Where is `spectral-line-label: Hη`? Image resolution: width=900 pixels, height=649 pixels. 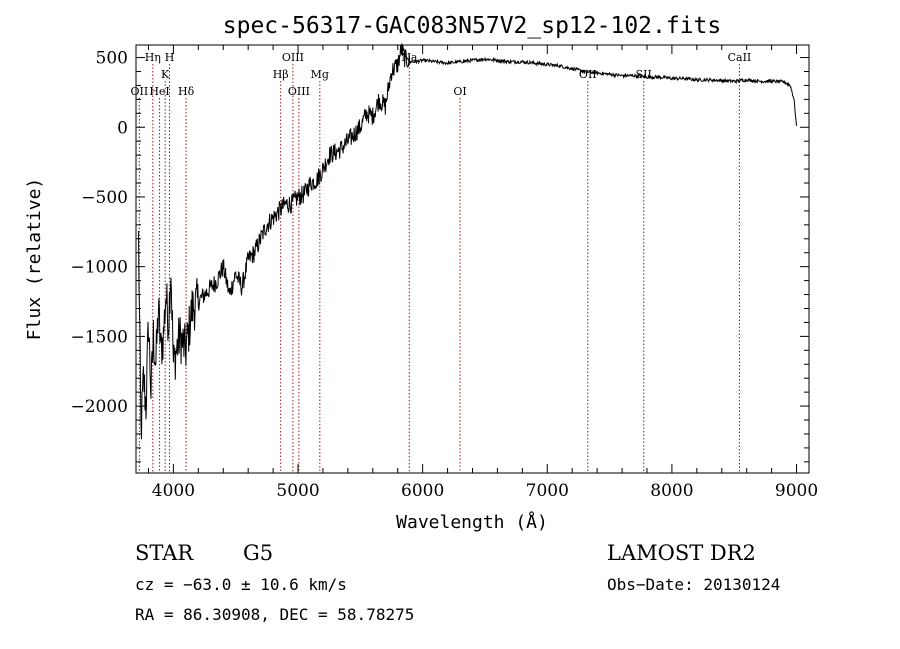
spectral-line-label: Hη is located at coordinates (153, 57).